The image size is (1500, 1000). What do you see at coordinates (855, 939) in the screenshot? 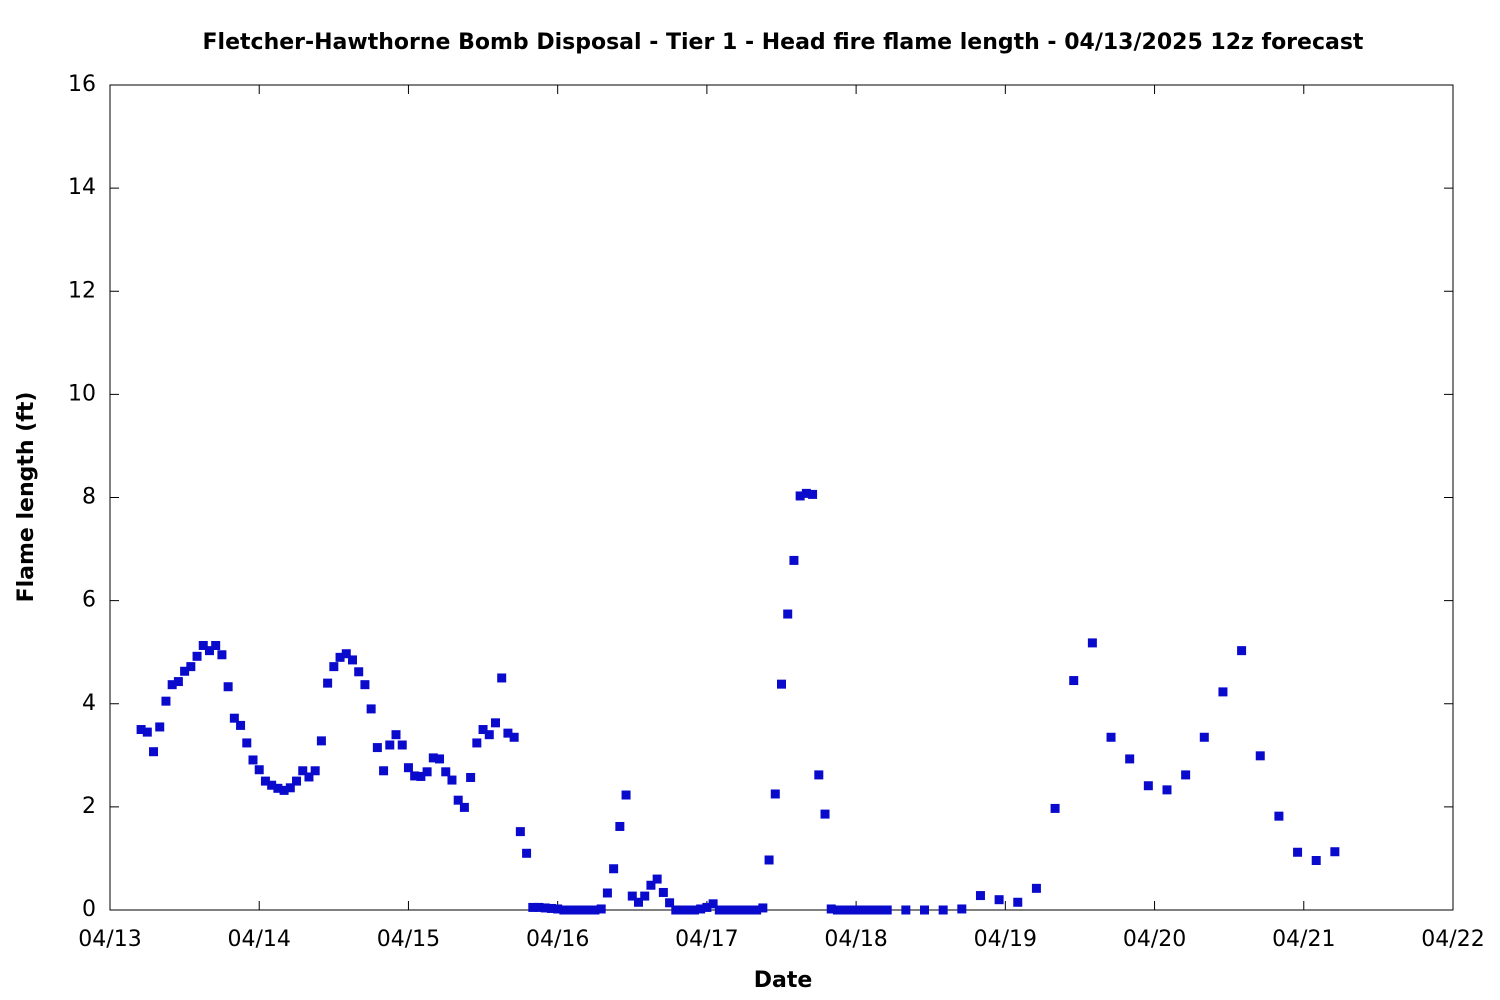
I see `x-tick-label: 04/18` at bounding box center [855, 939].